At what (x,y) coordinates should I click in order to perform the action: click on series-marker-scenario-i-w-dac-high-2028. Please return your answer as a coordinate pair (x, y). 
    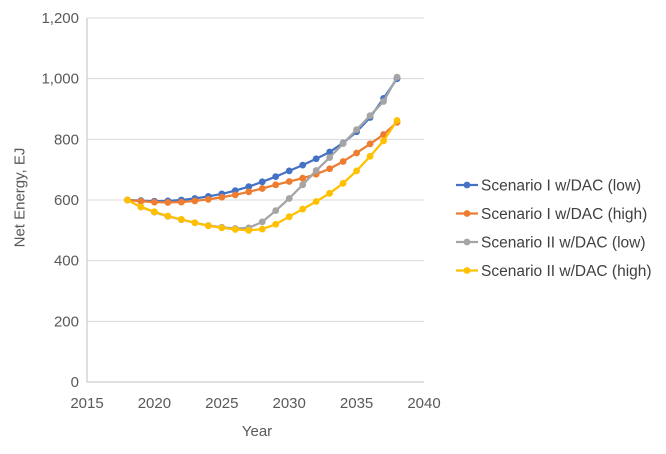
    Looking at the image, I should click on (262, 188).